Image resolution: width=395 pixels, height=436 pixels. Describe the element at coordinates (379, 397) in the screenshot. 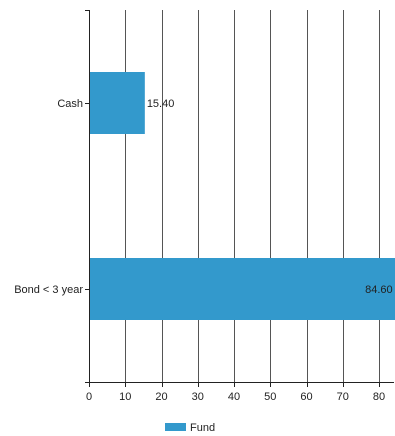

I see `x-tick-label: 80` at that location.